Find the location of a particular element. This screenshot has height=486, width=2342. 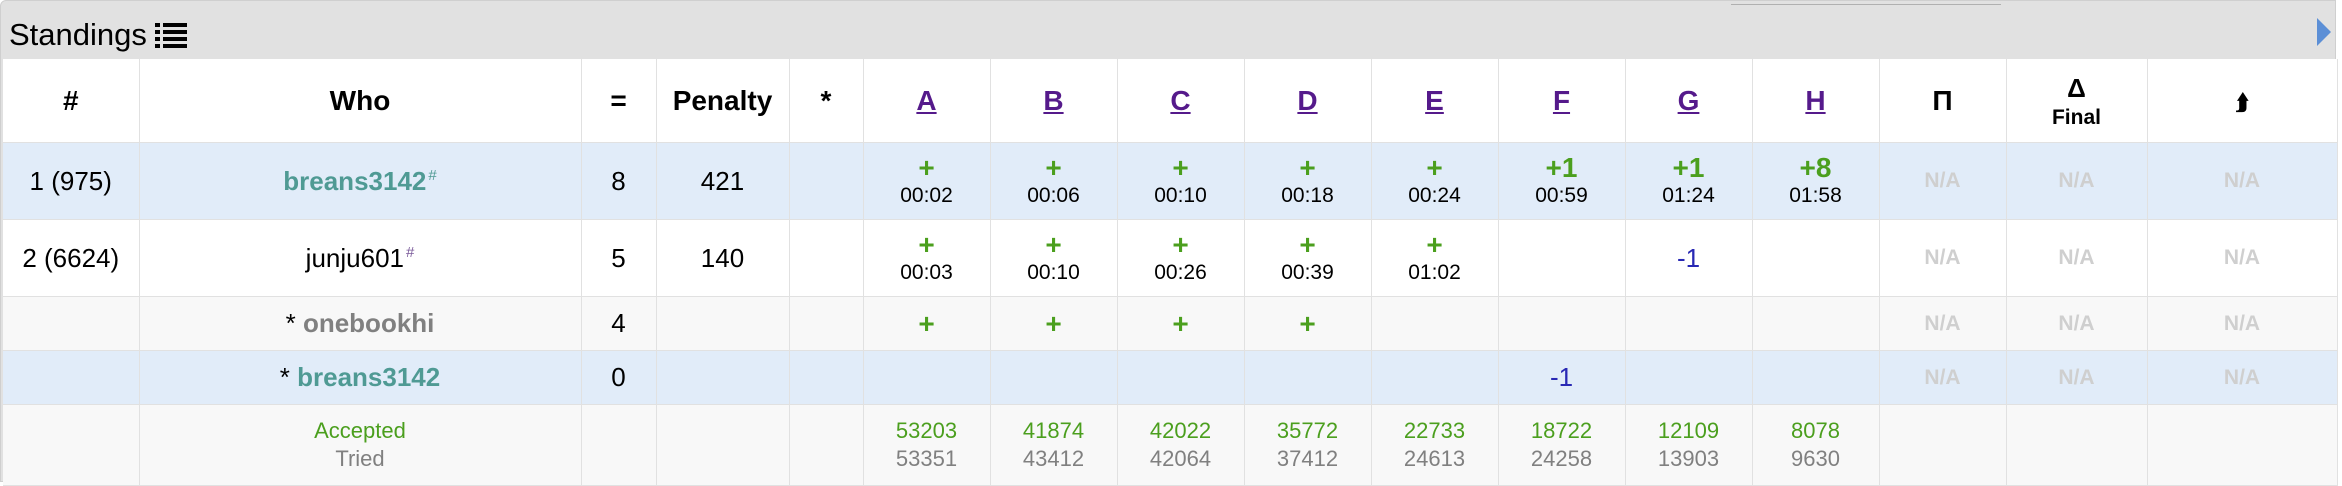

panel-title: Standings is located at coordinates (78, 34).